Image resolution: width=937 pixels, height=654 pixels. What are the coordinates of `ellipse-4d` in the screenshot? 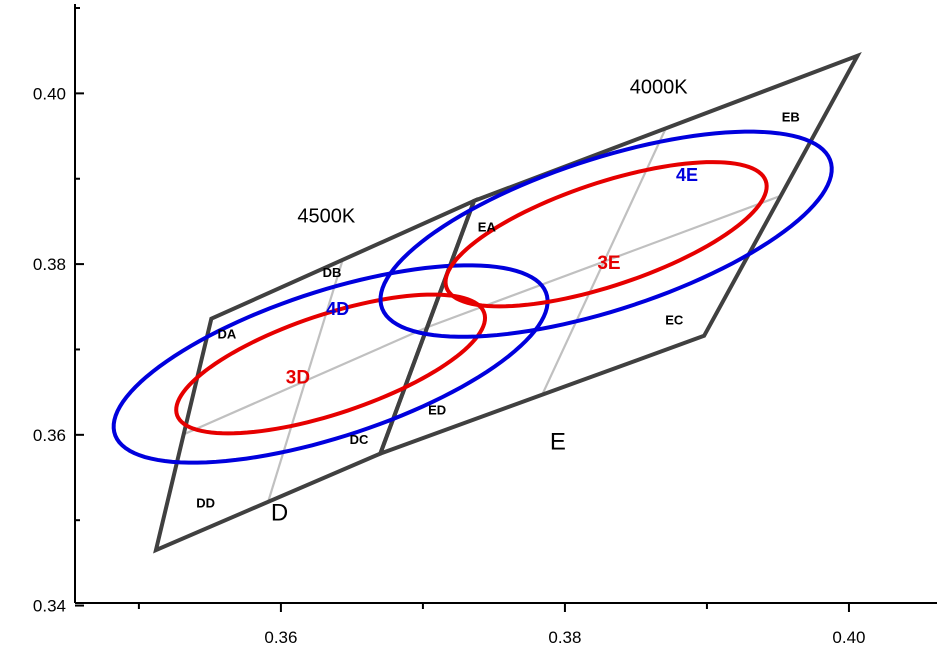 It's located at (330, 364).